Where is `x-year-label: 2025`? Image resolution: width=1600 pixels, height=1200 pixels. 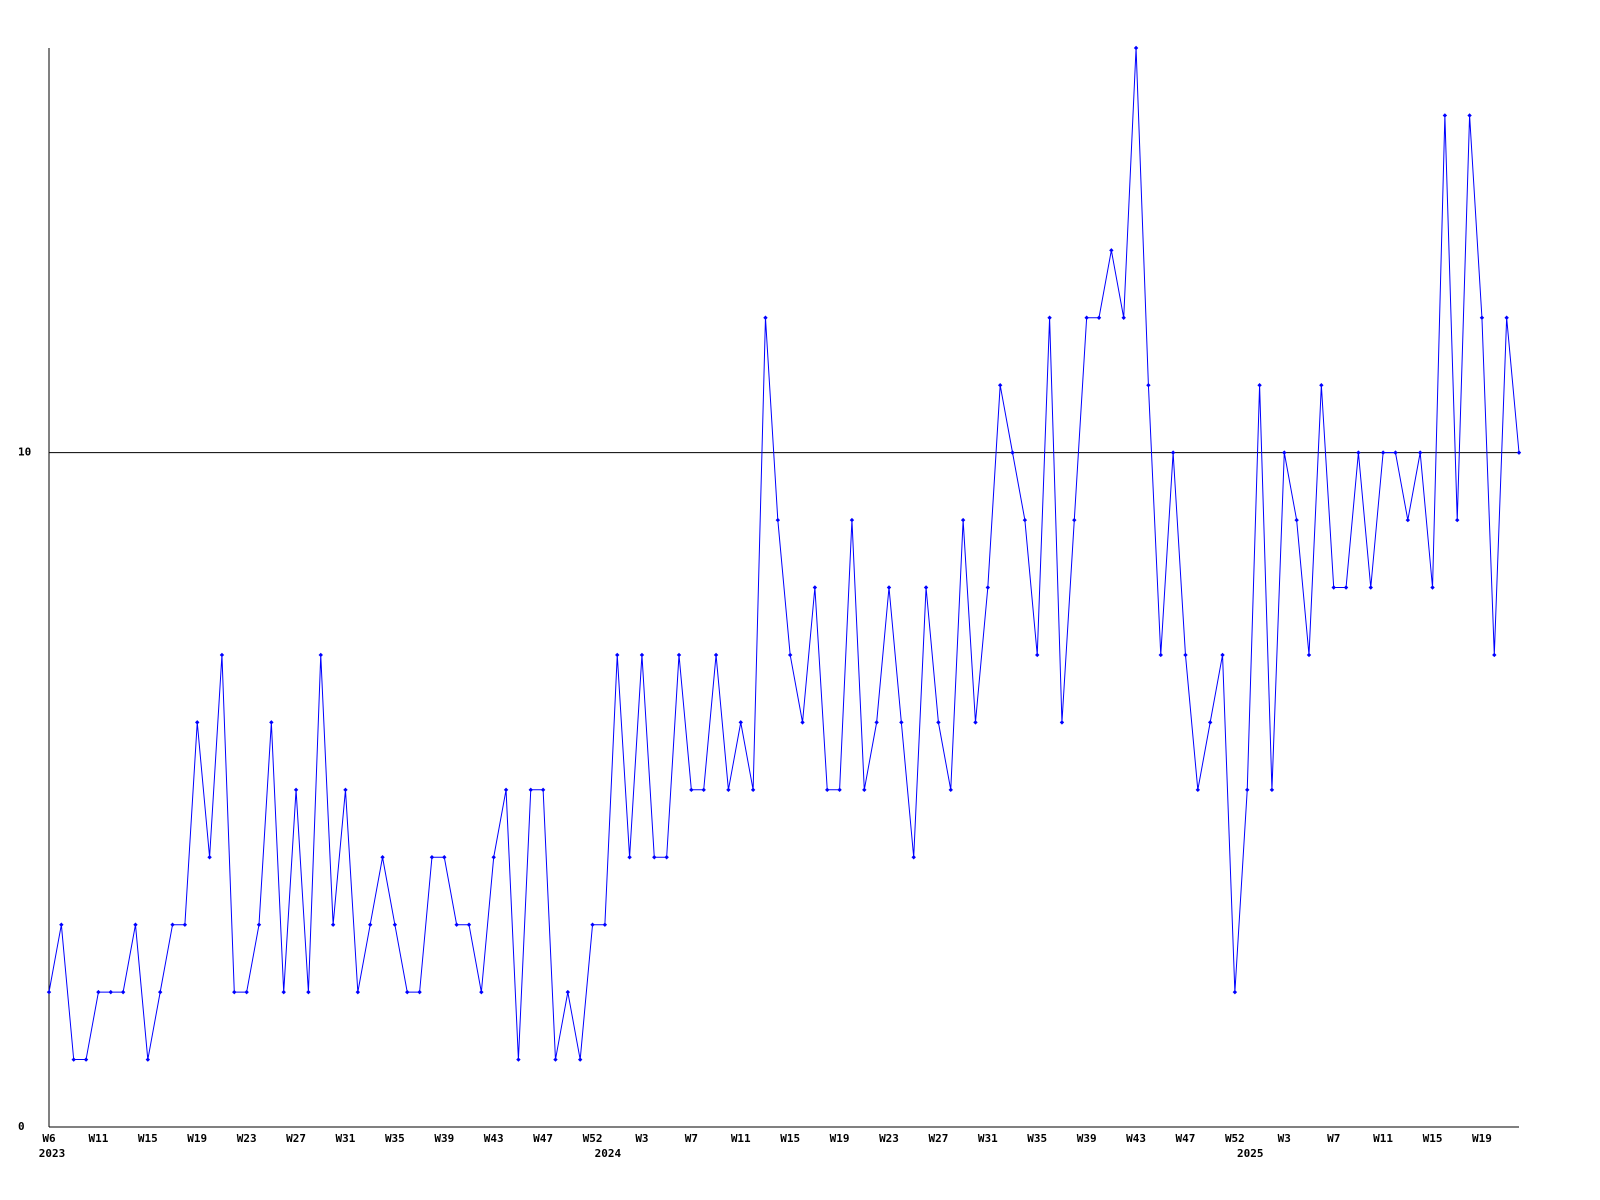
x-year-label: 2025 is located at coordinates (1250, 1153).